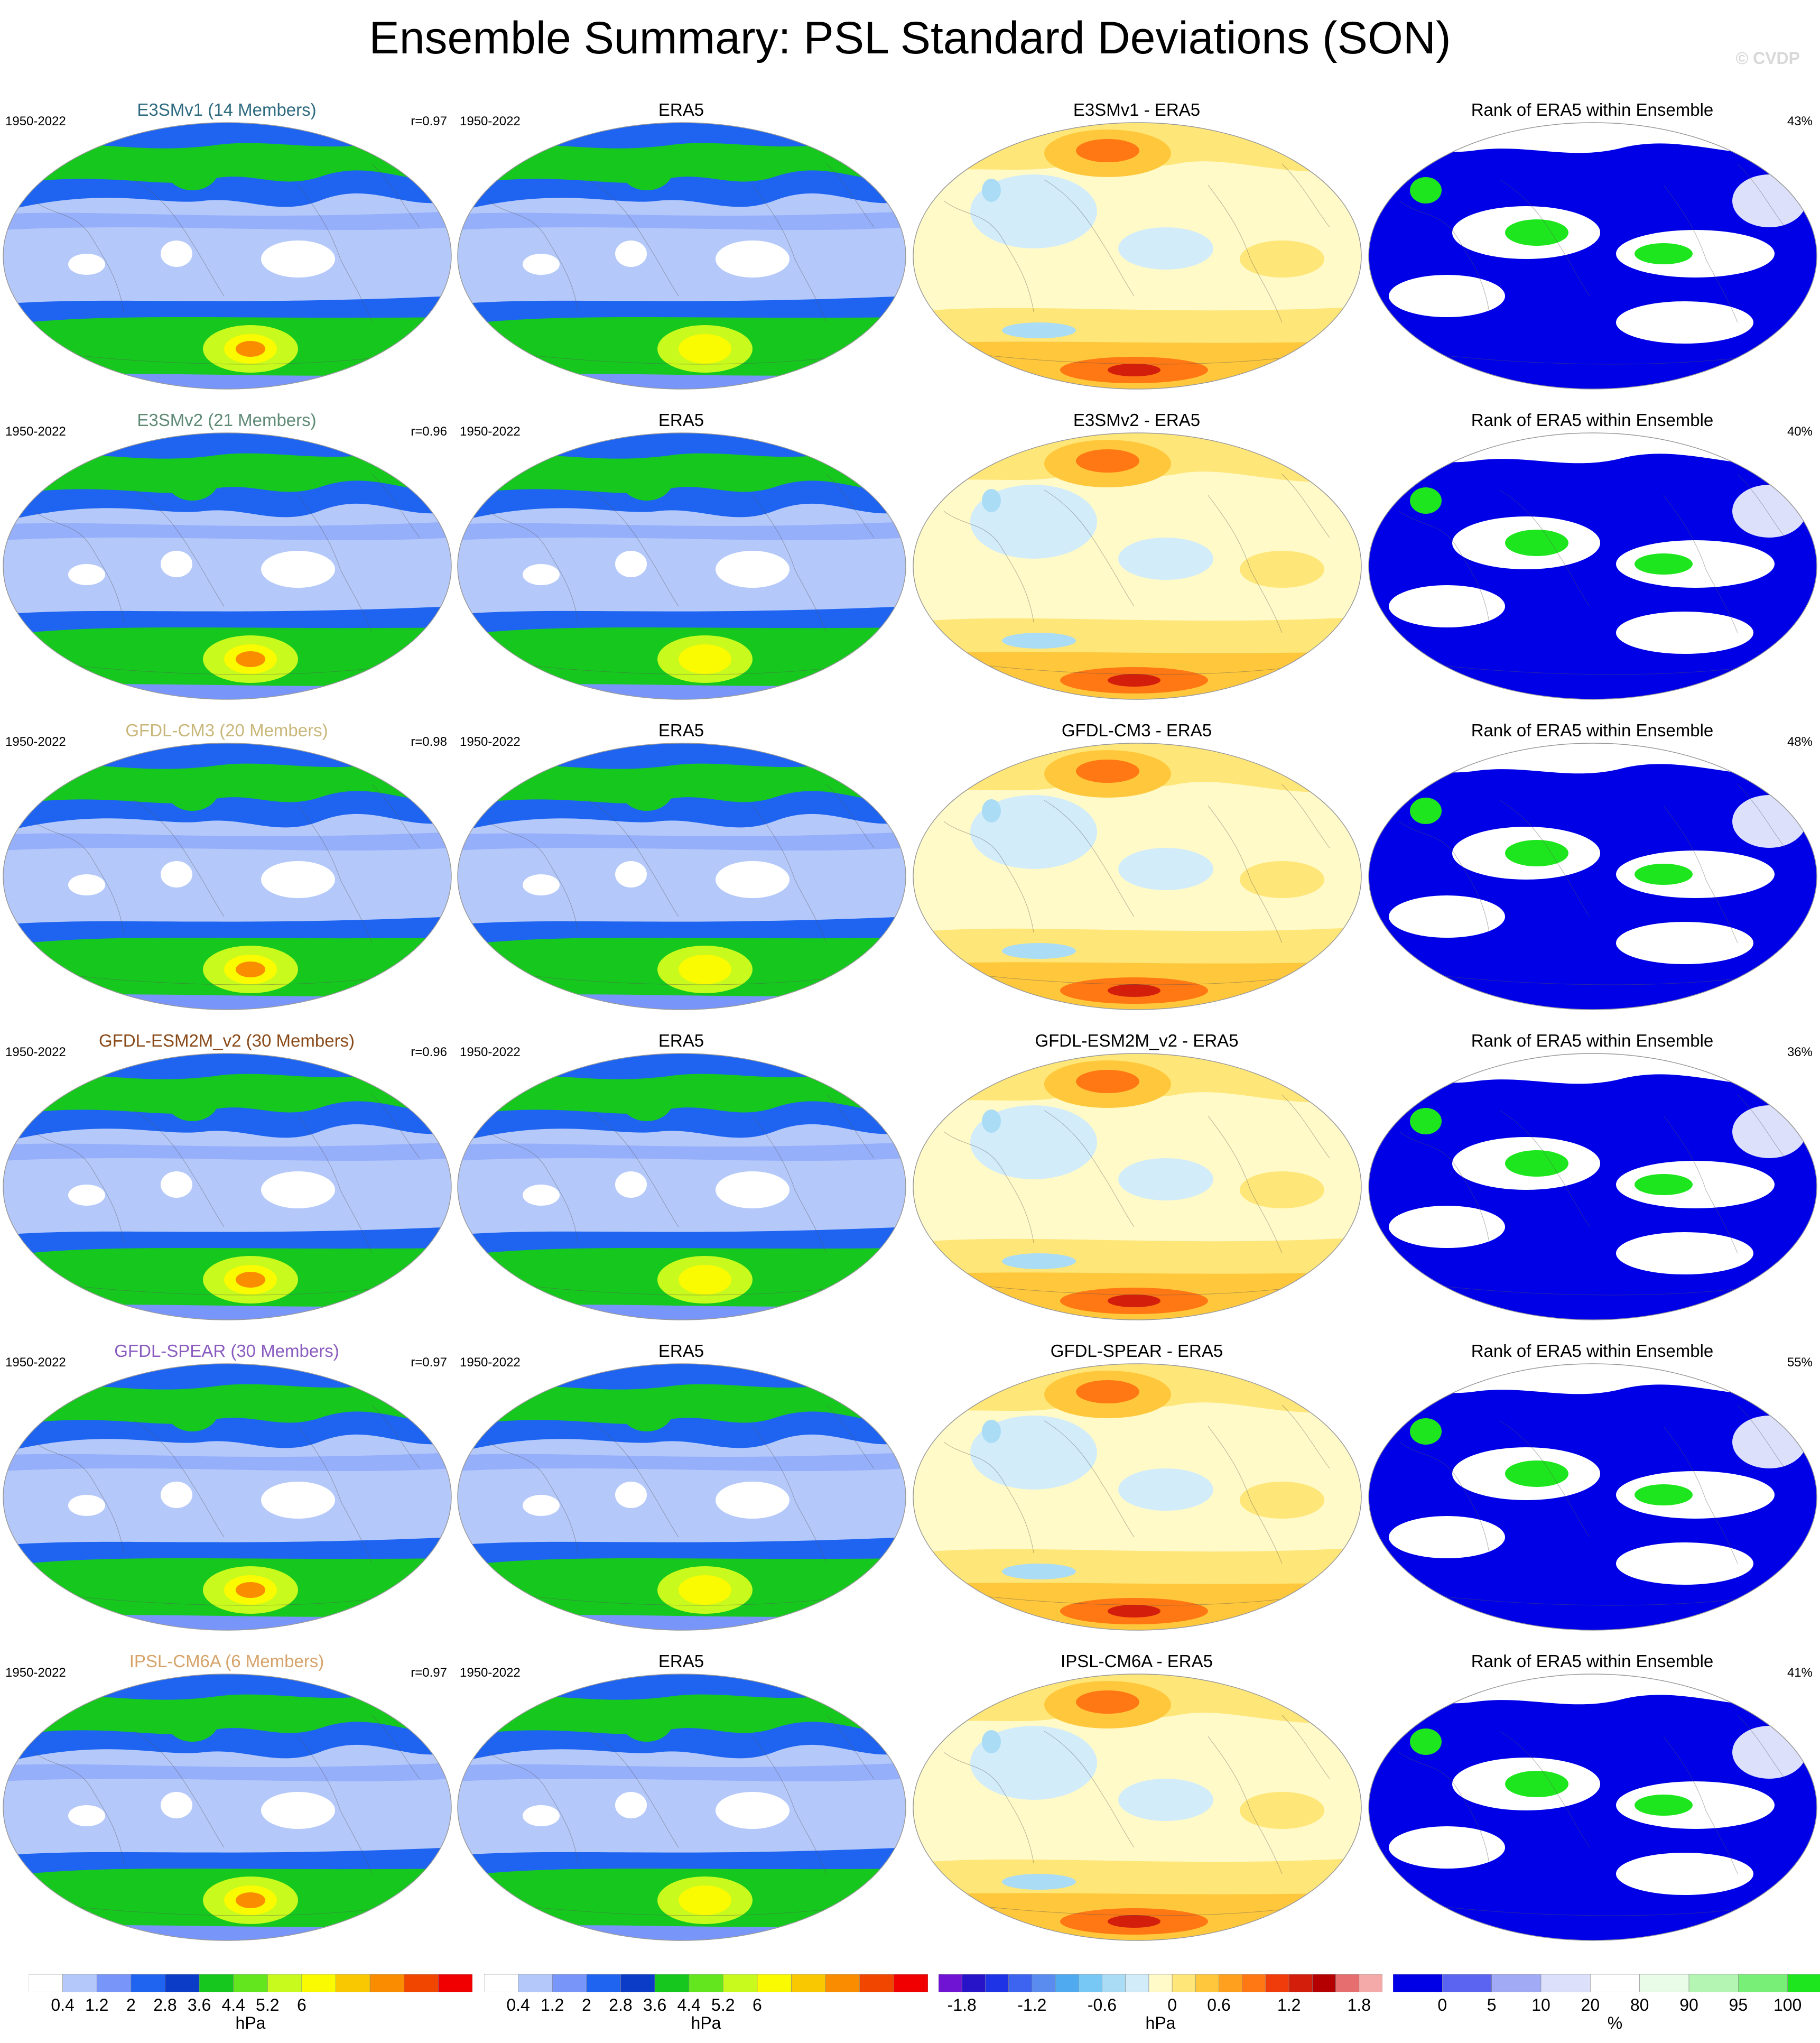 The height and width of the screenshot is (2043, 1820). Describe the element at coordinates (1032, 2004) in the screenshot. I see `colorbar-tick-label: -1.2` at that location.